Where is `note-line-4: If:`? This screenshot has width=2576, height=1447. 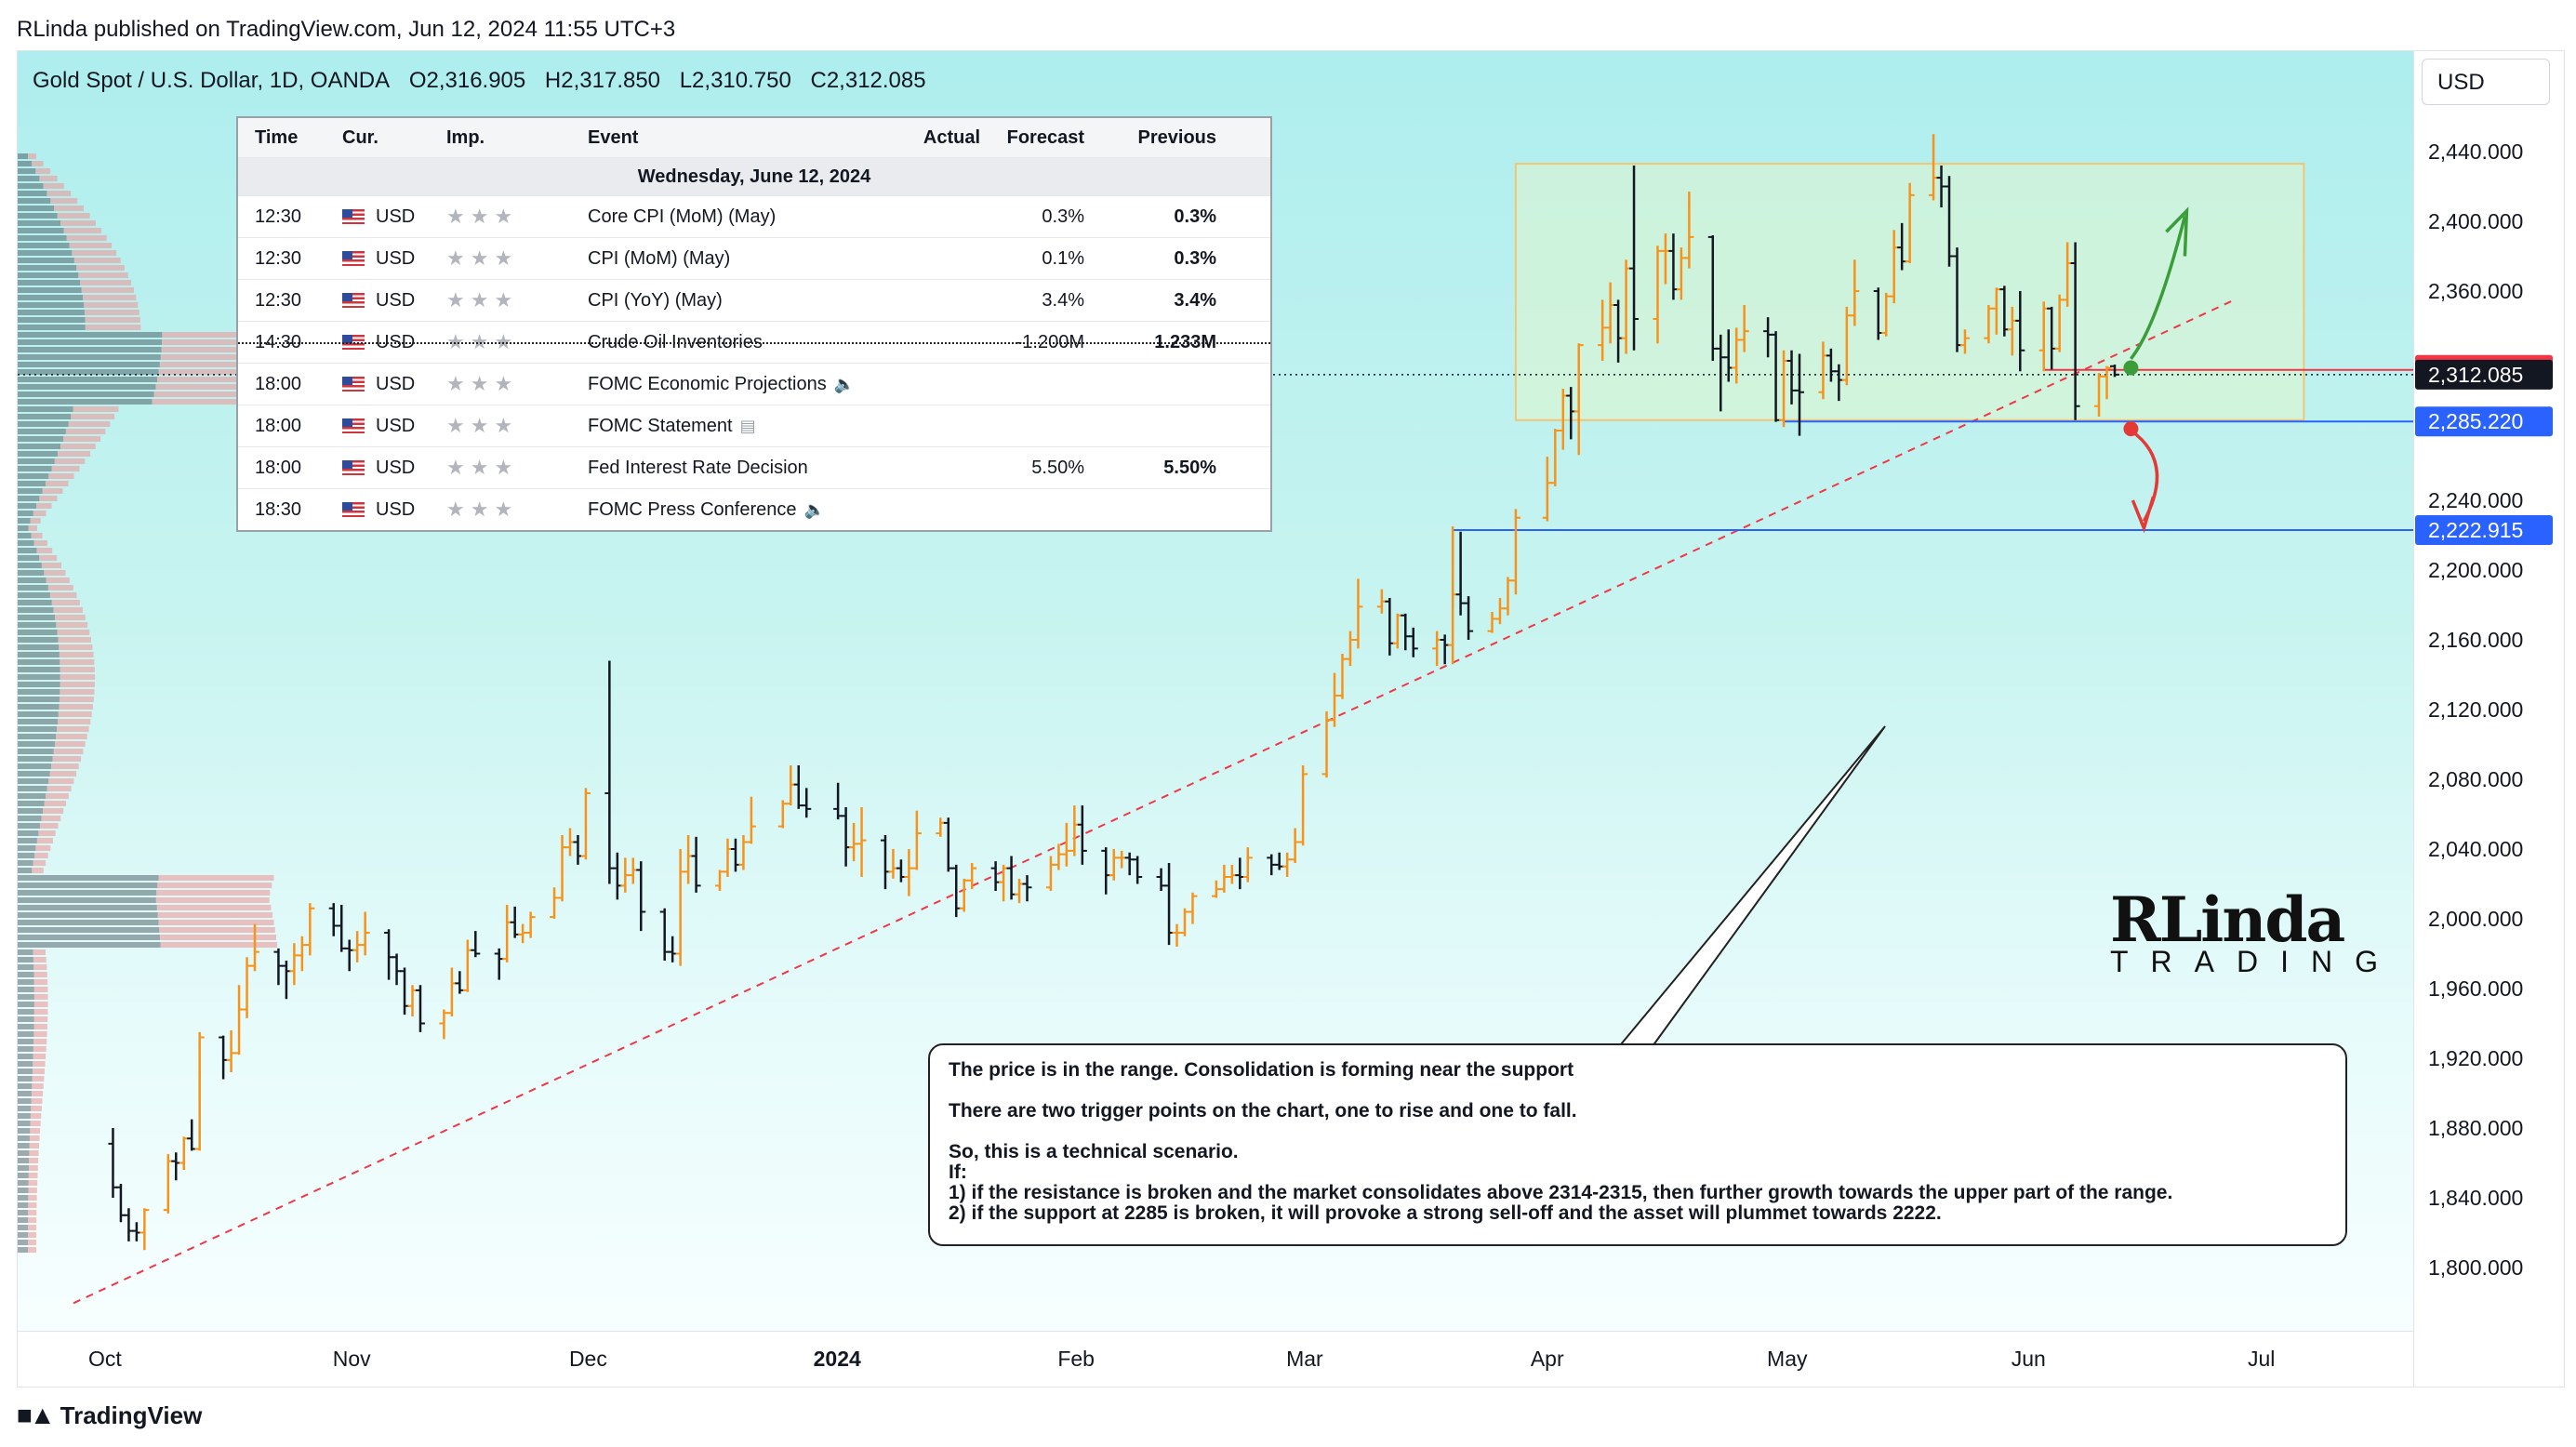
note-line-4: If: is located at coordinates (958, 1172).